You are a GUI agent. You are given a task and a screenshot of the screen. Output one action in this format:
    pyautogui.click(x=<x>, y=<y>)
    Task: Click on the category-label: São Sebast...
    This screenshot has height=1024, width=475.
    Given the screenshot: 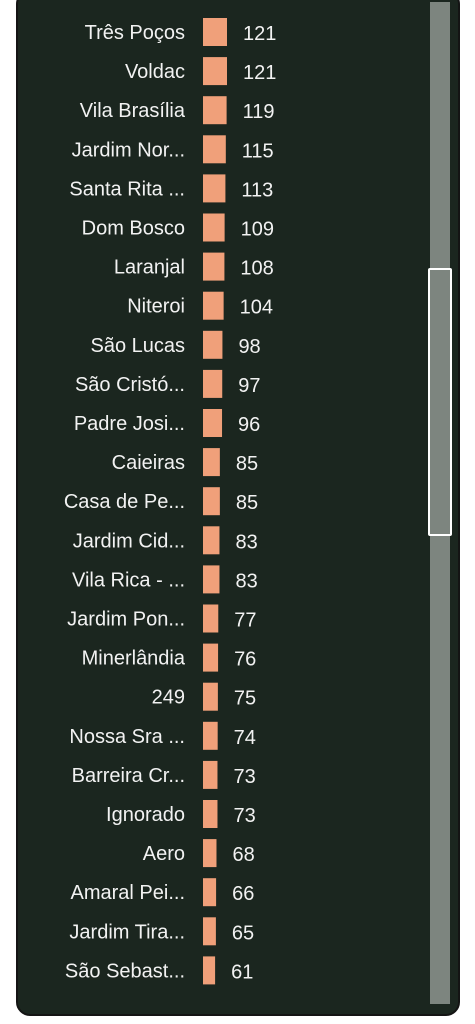 What is the action you would take?
    pyautogui.click(x=125, y=971)
    